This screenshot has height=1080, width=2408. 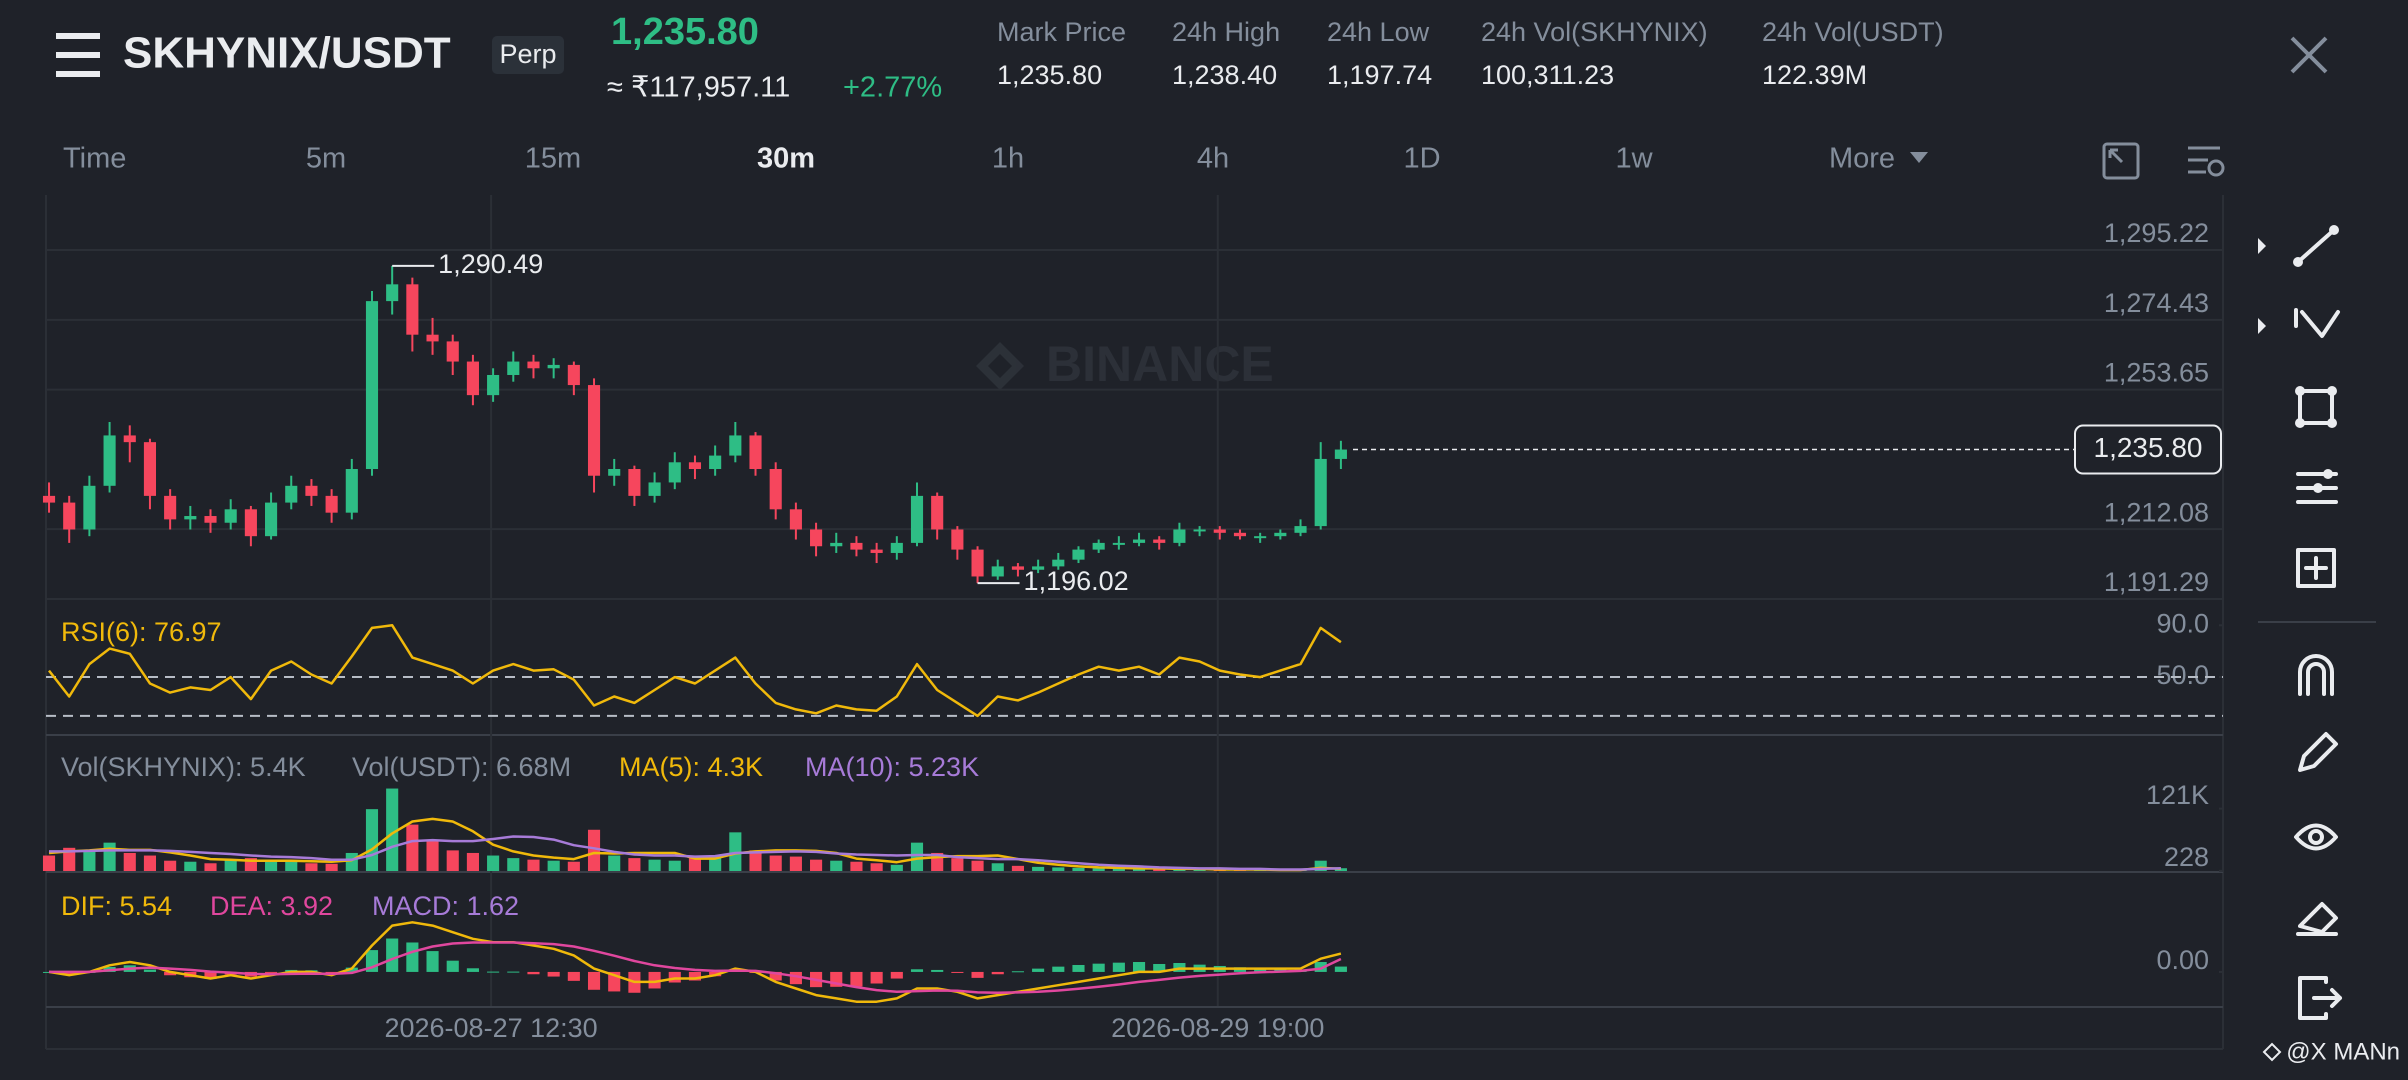 I want to click on tab: 1D, so click(x=1421, y=159).